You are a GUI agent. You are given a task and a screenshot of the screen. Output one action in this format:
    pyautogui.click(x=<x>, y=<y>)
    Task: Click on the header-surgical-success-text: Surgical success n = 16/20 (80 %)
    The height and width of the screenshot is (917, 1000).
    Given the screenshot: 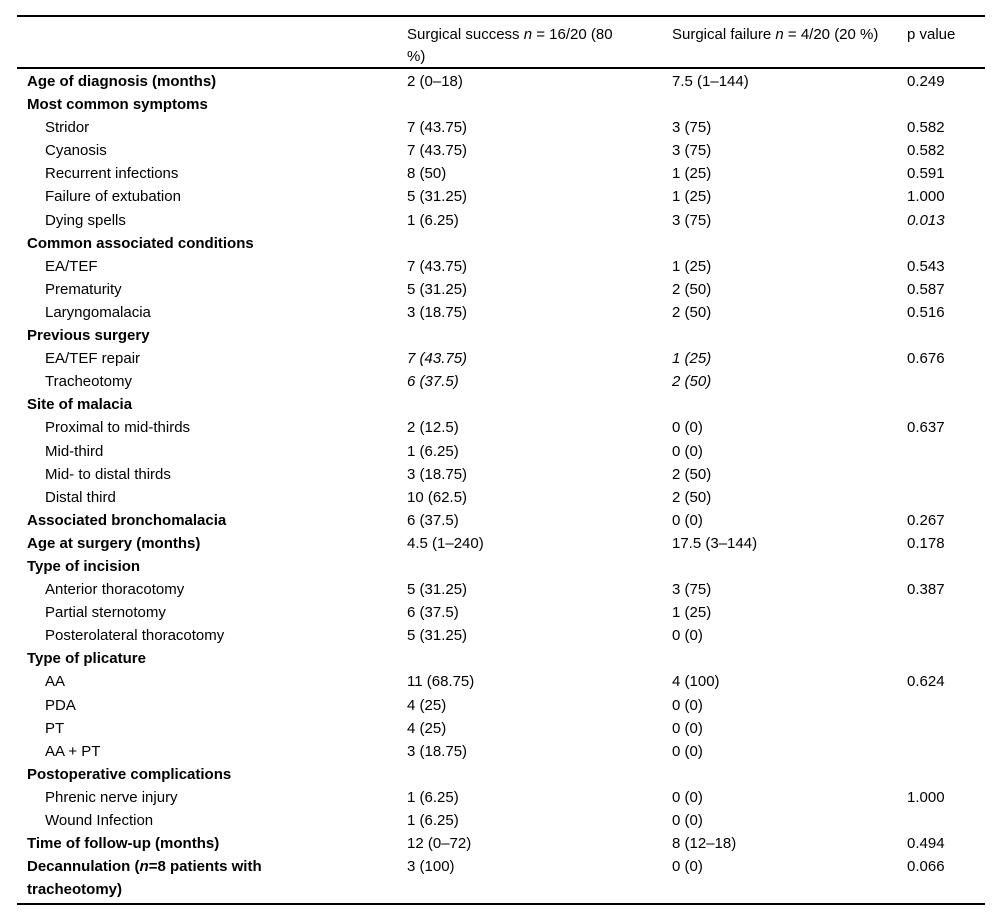 What is the action you would take?
    pyautogui.click(x=510, y=45)
    